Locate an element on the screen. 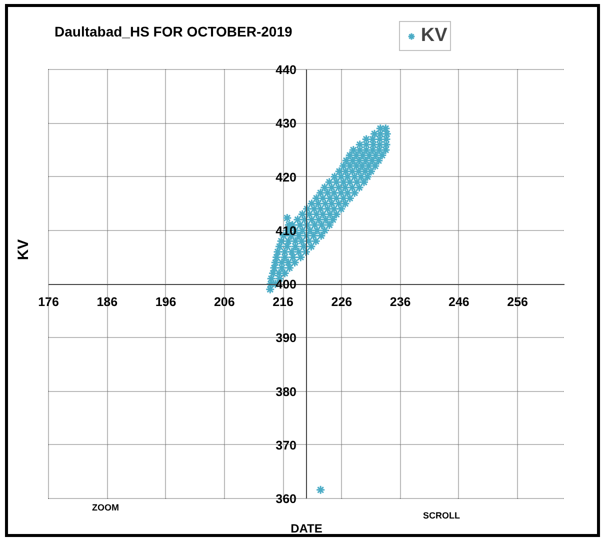 This screenshot has width=613, height=551. x-tick-label: 226 is located at coordinates (341, 302).